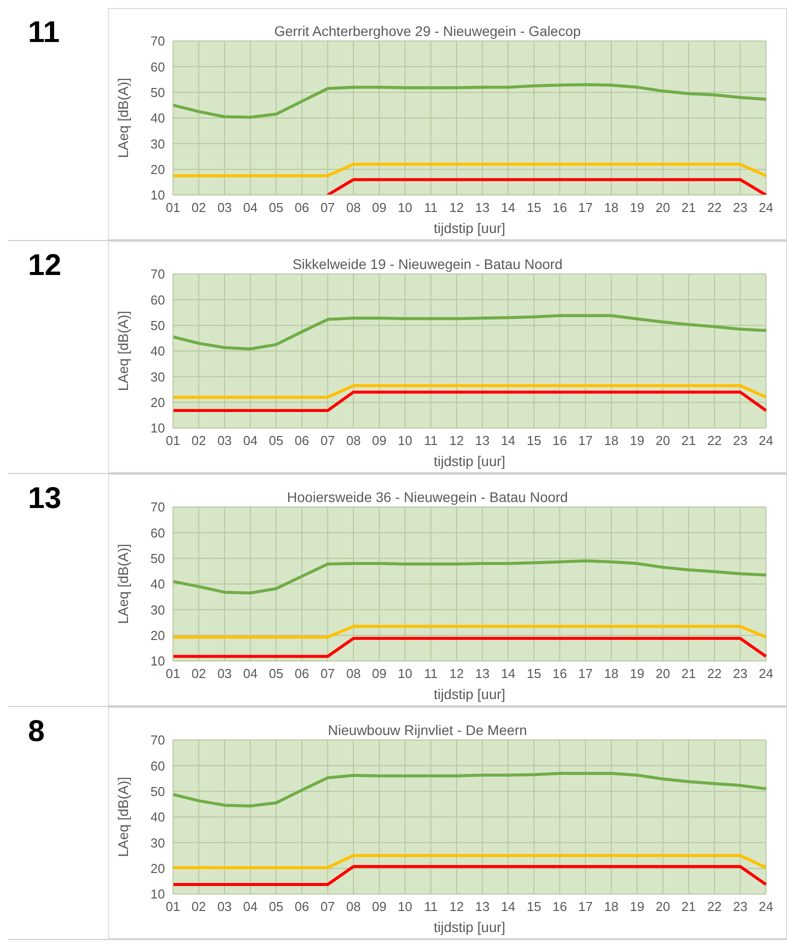  Describe the element at coordinates (45, 266) in the screenshot. I see `text: 12` at that location.